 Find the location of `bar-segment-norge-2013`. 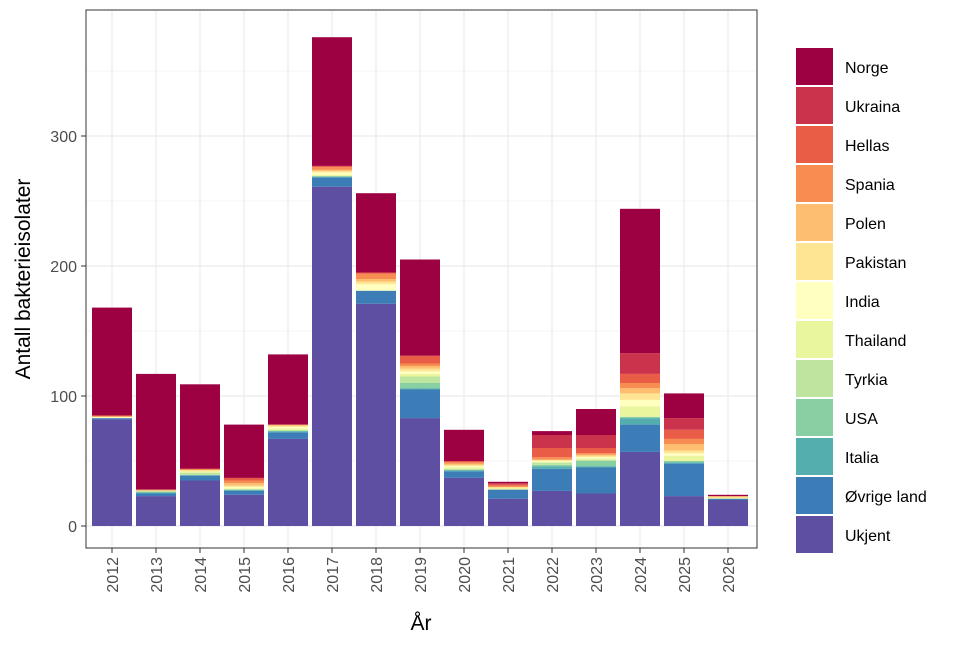

bar-segment-norge-2013 is located at coordinates (156, 431).